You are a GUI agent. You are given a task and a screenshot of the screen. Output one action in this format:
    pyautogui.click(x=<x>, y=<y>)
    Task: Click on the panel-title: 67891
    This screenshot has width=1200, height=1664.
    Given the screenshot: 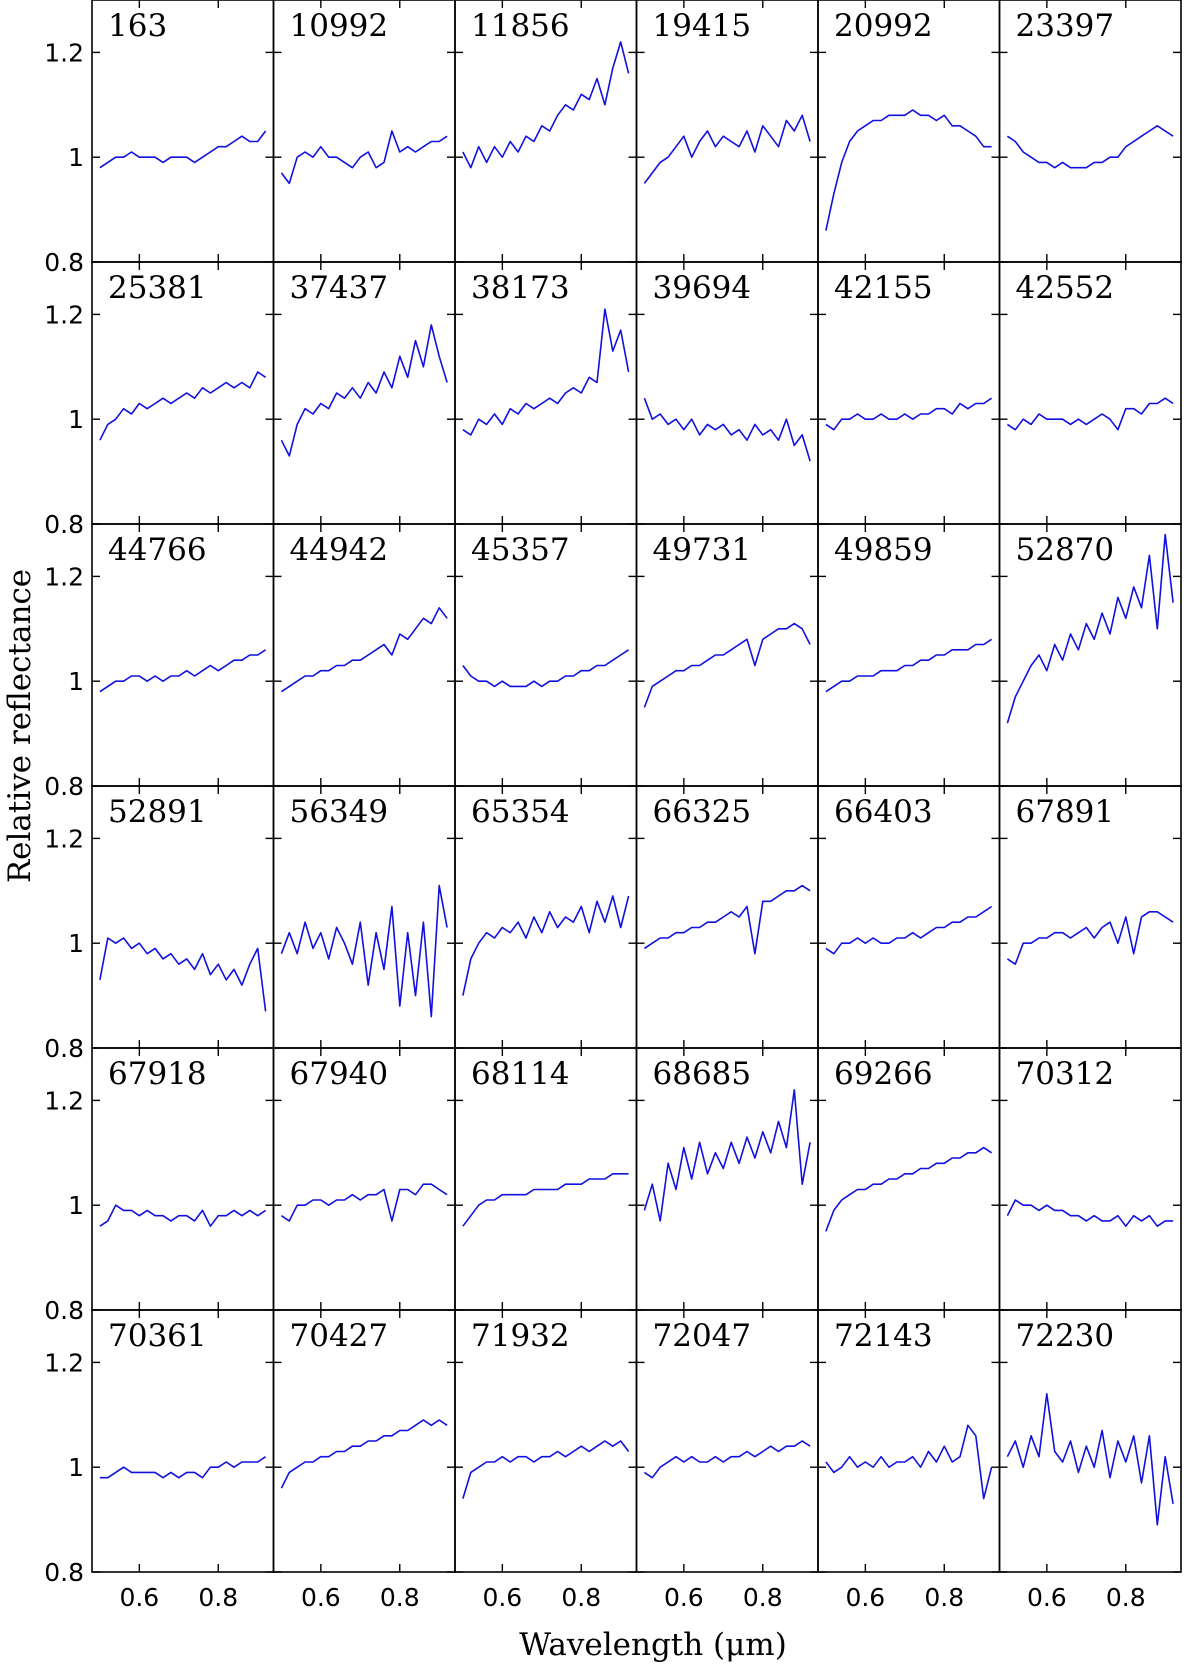 What is the action you would take?
    pyautogui.click(x=1065, y=812)
    